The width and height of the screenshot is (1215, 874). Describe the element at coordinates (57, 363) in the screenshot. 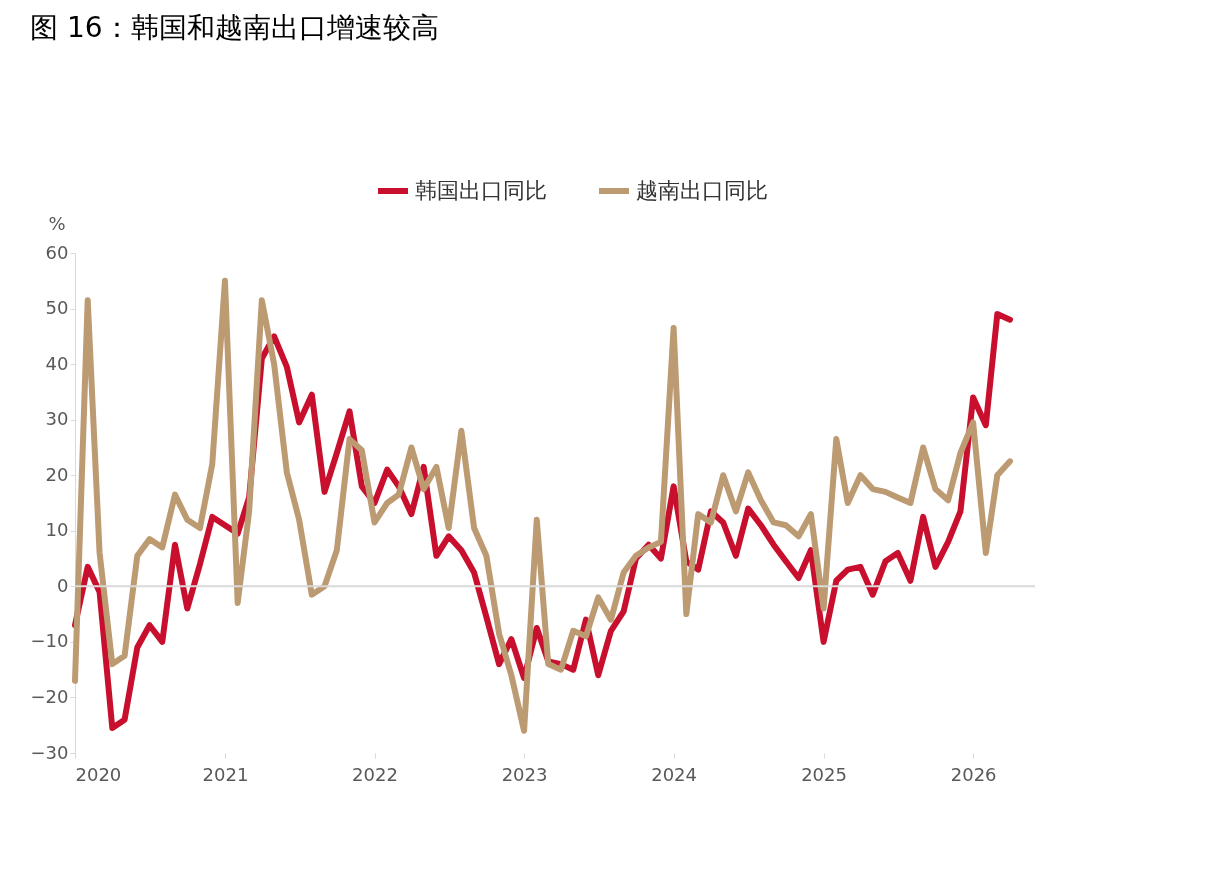

I see `y-tick-label: 40` at that location.